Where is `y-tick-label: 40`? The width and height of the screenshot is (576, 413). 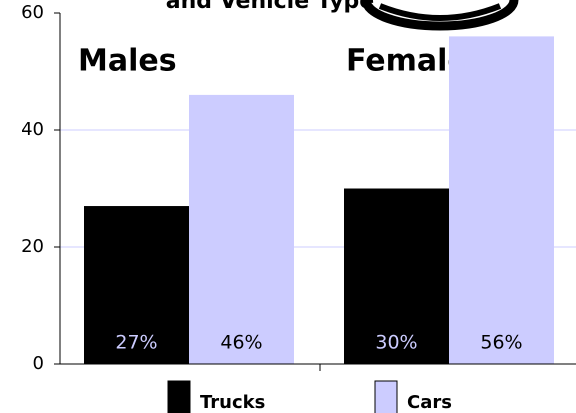 y-tick-label: 40 is located at coordinates (32, 129).